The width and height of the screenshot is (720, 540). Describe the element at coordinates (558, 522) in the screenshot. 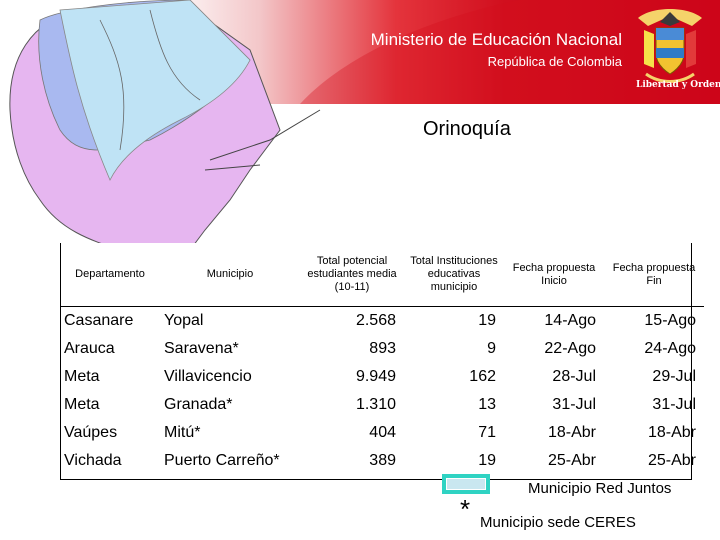

I see `legend-ceres-label: Municipio sede CERES` at that location.